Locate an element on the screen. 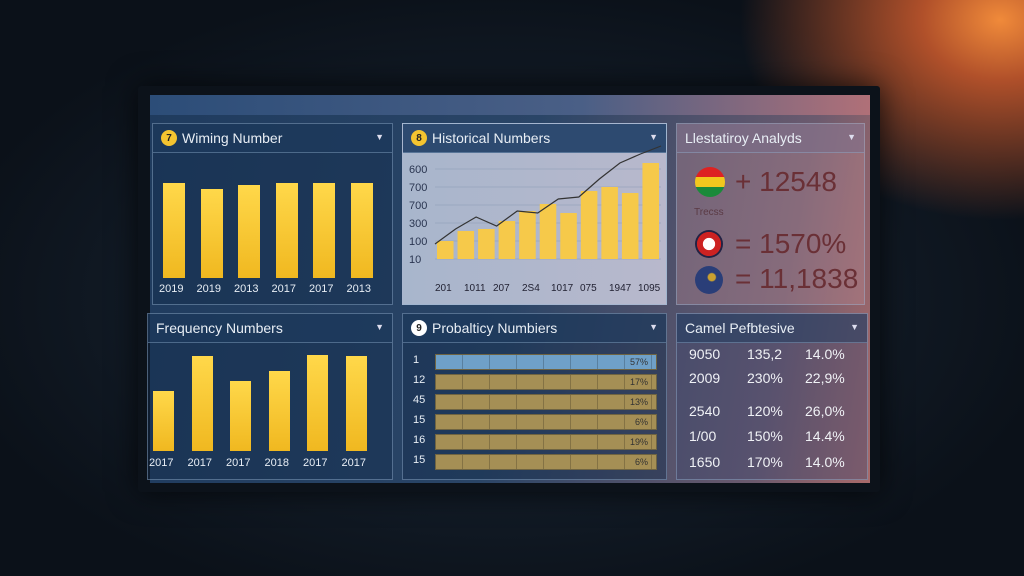  x-tick-label: 2013 is located at coordinates (358, 289).